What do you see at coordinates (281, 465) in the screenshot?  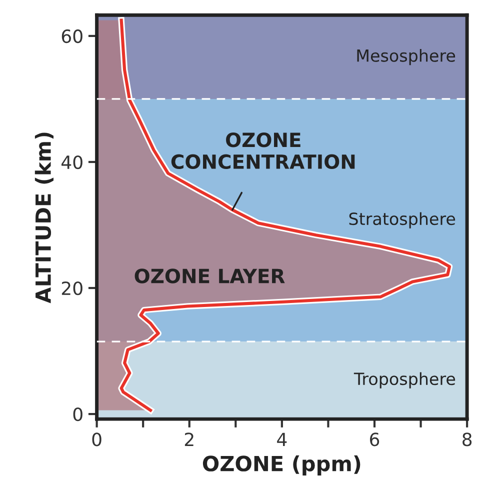 I see `x-axis-title: OZONE (ppm)` at bounding box center [281, 465].